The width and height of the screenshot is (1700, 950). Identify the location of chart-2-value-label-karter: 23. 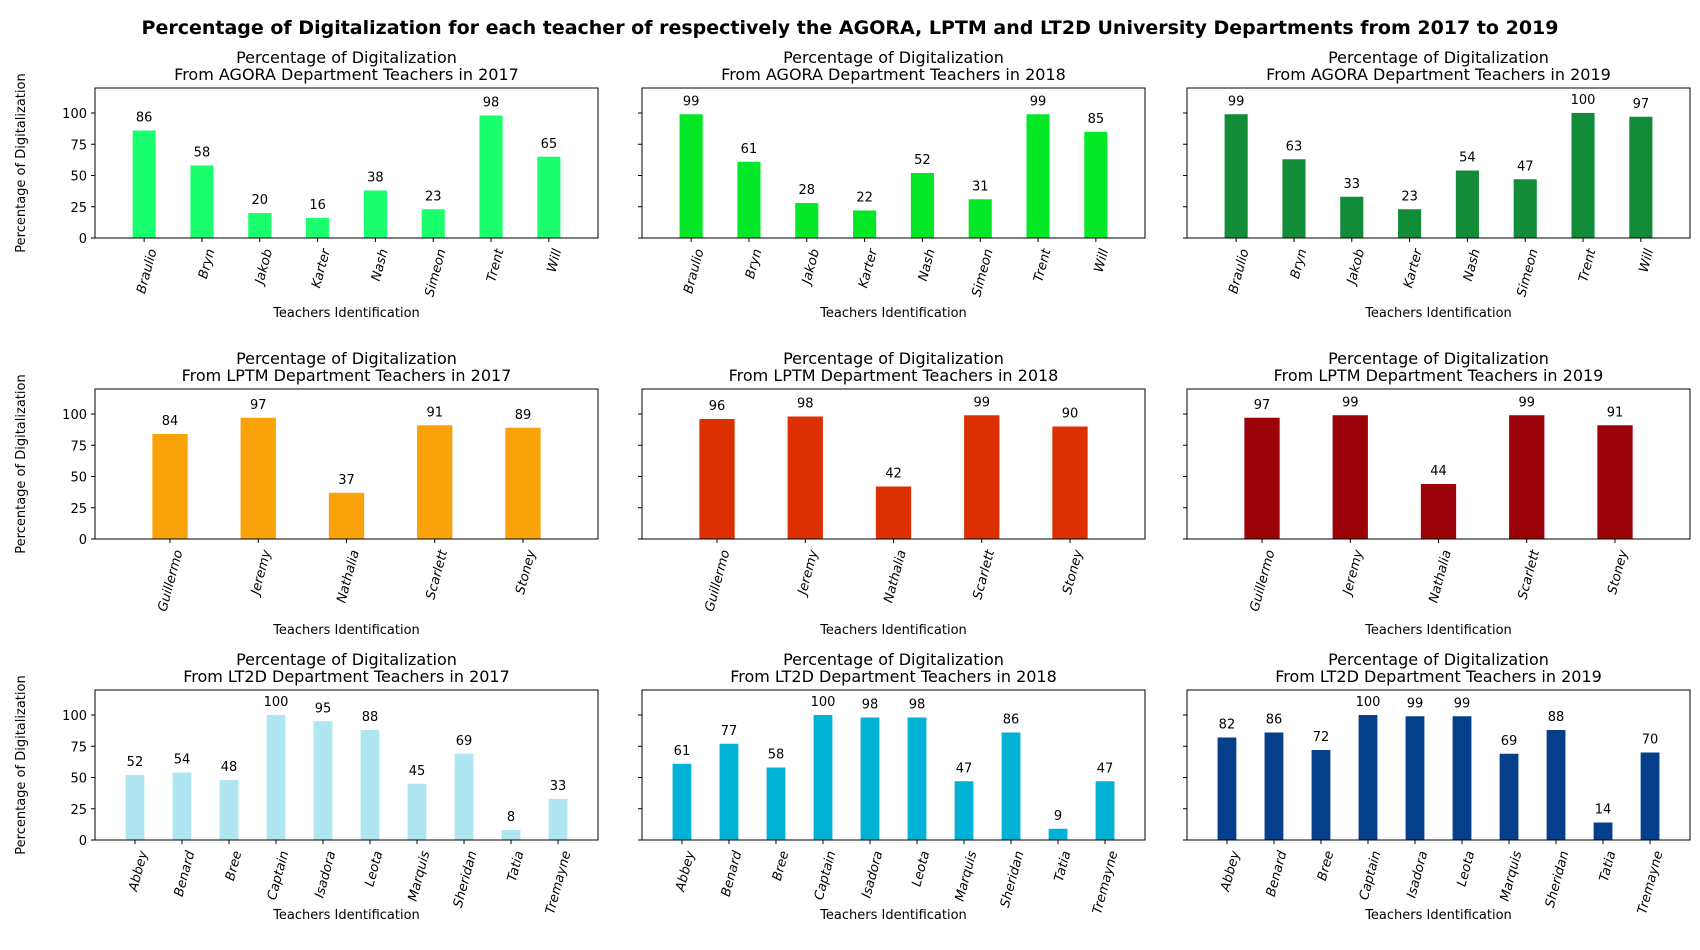
(1409, 196).